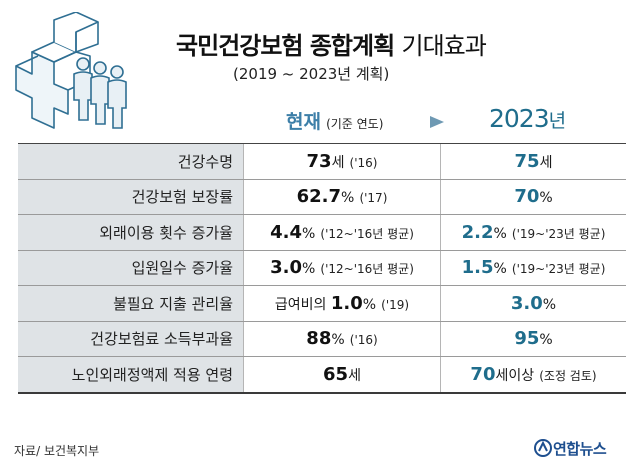  I want to click on current-value: 88, so click(319, 339).